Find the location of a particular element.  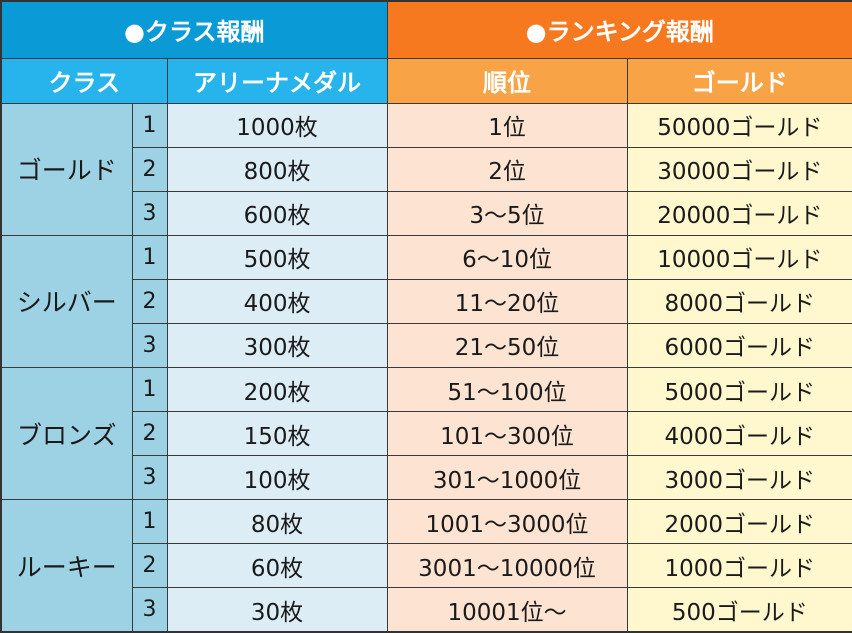

gold-cell: 10000ゴールド is located at coordinates (739, 257).